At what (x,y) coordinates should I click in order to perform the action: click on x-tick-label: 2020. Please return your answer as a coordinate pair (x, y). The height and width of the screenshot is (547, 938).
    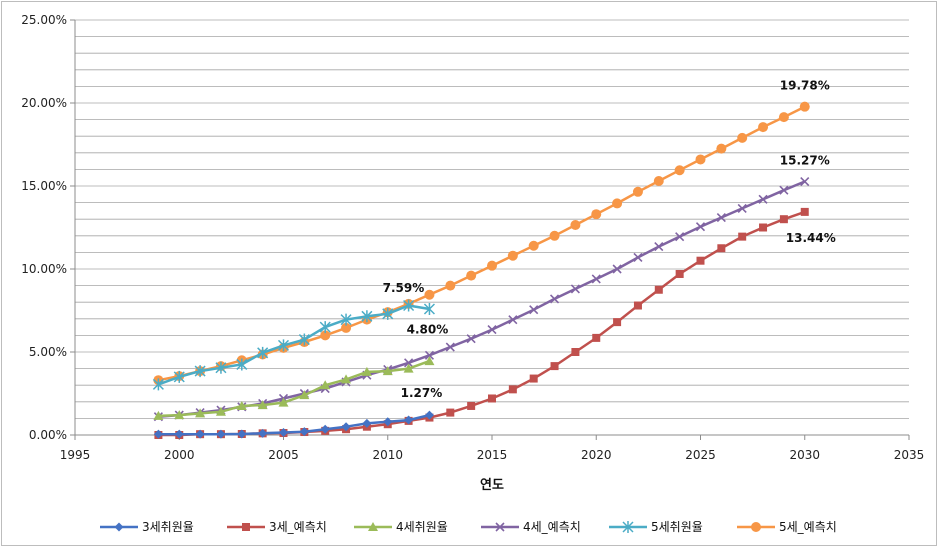
    Looking at the image, I should click on (596, 455).